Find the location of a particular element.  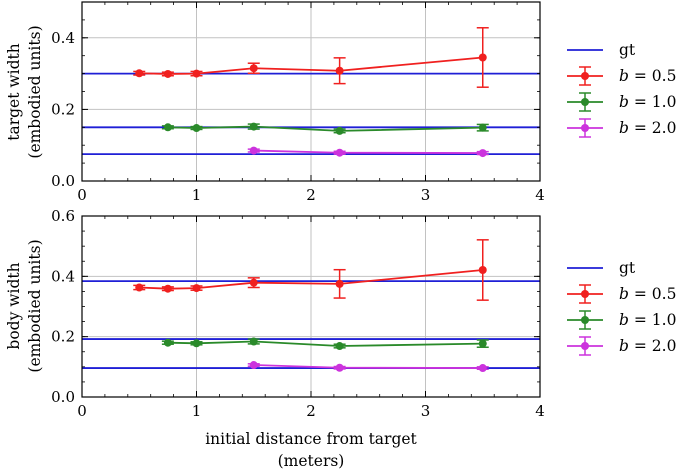

x-axis-label-line2: (meters) is located at coordinates (311, 461).